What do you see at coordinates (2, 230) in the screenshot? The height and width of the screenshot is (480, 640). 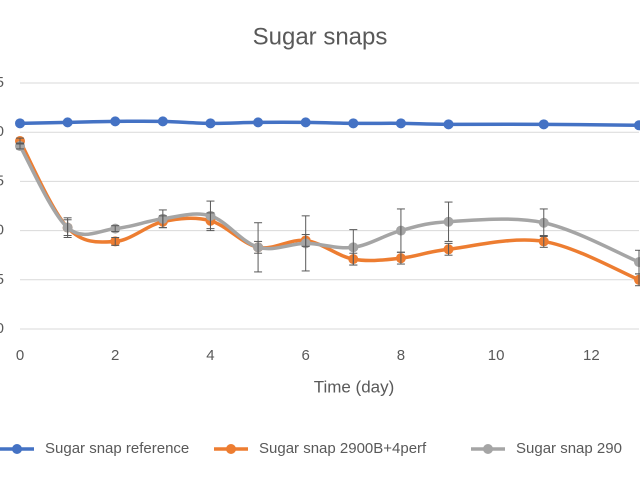 I see `y-tick-label: 10` at bounding box center [2, 230].